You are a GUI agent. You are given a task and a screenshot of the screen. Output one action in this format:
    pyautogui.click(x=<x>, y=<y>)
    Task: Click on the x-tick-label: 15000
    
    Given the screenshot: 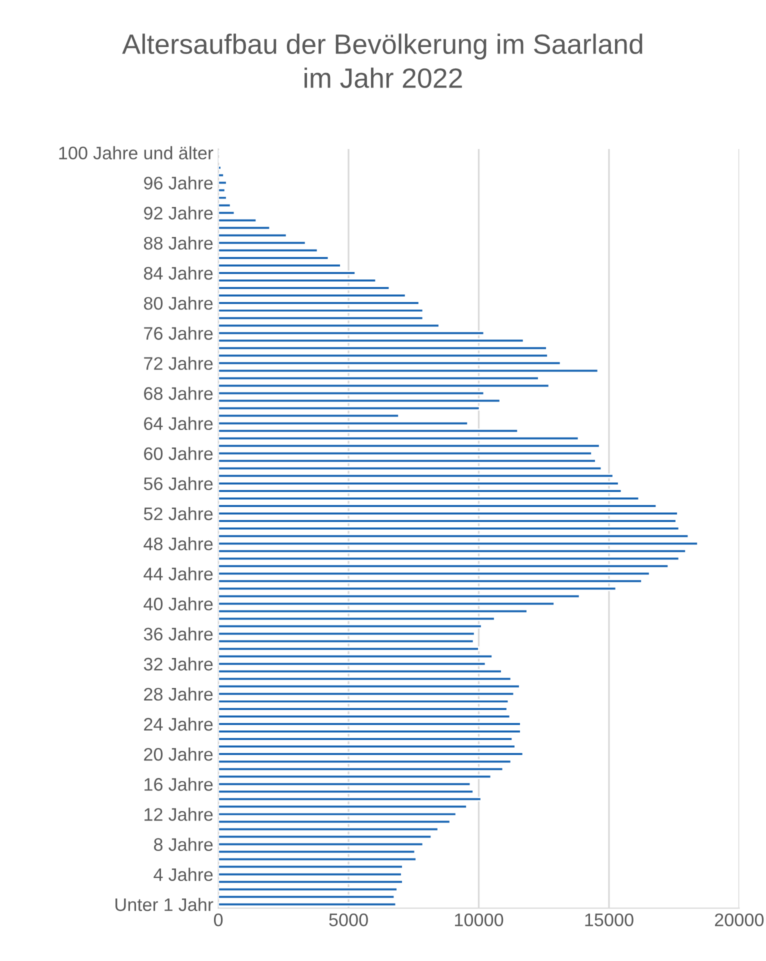 What is the action you would take?
    pyautogui.click(x=609, y=919)
    